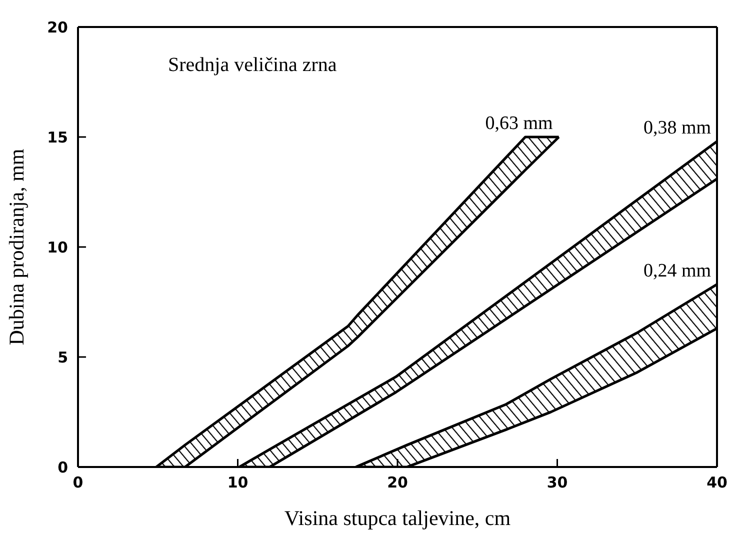  What do you see at coordinates (57, 247) in the screenshot?
I see `y-tick-label: 10` at bounding box center [57, 247].